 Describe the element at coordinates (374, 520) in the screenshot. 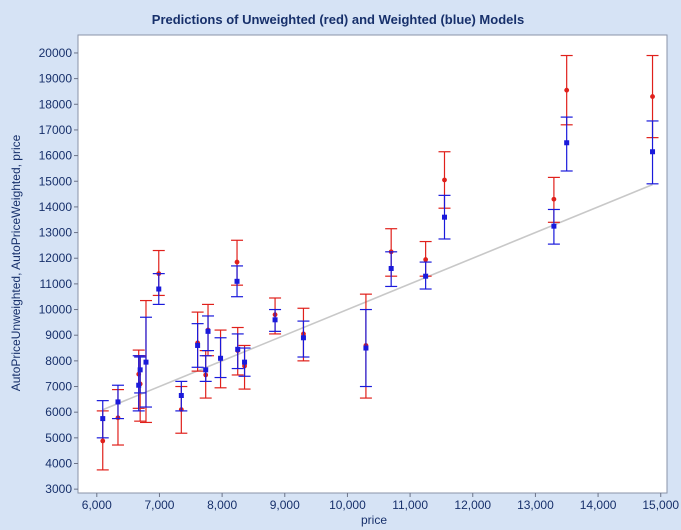

I see `x-axis-label: price` at that location.